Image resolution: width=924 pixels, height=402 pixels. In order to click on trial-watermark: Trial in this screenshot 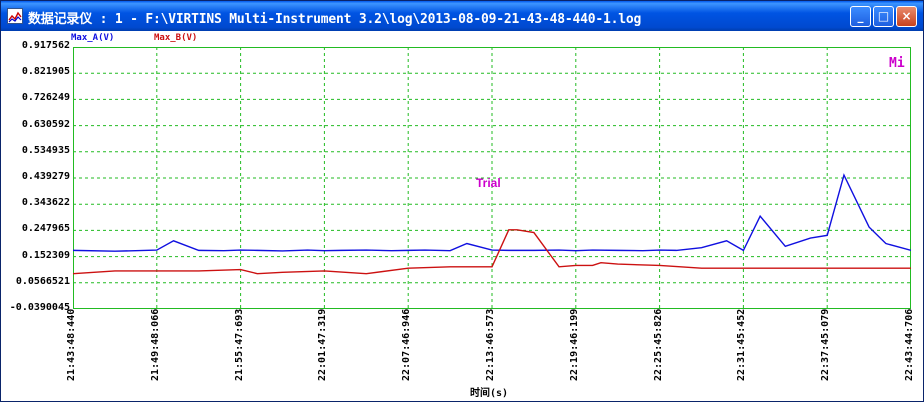, I will do `click(488, 183)`.